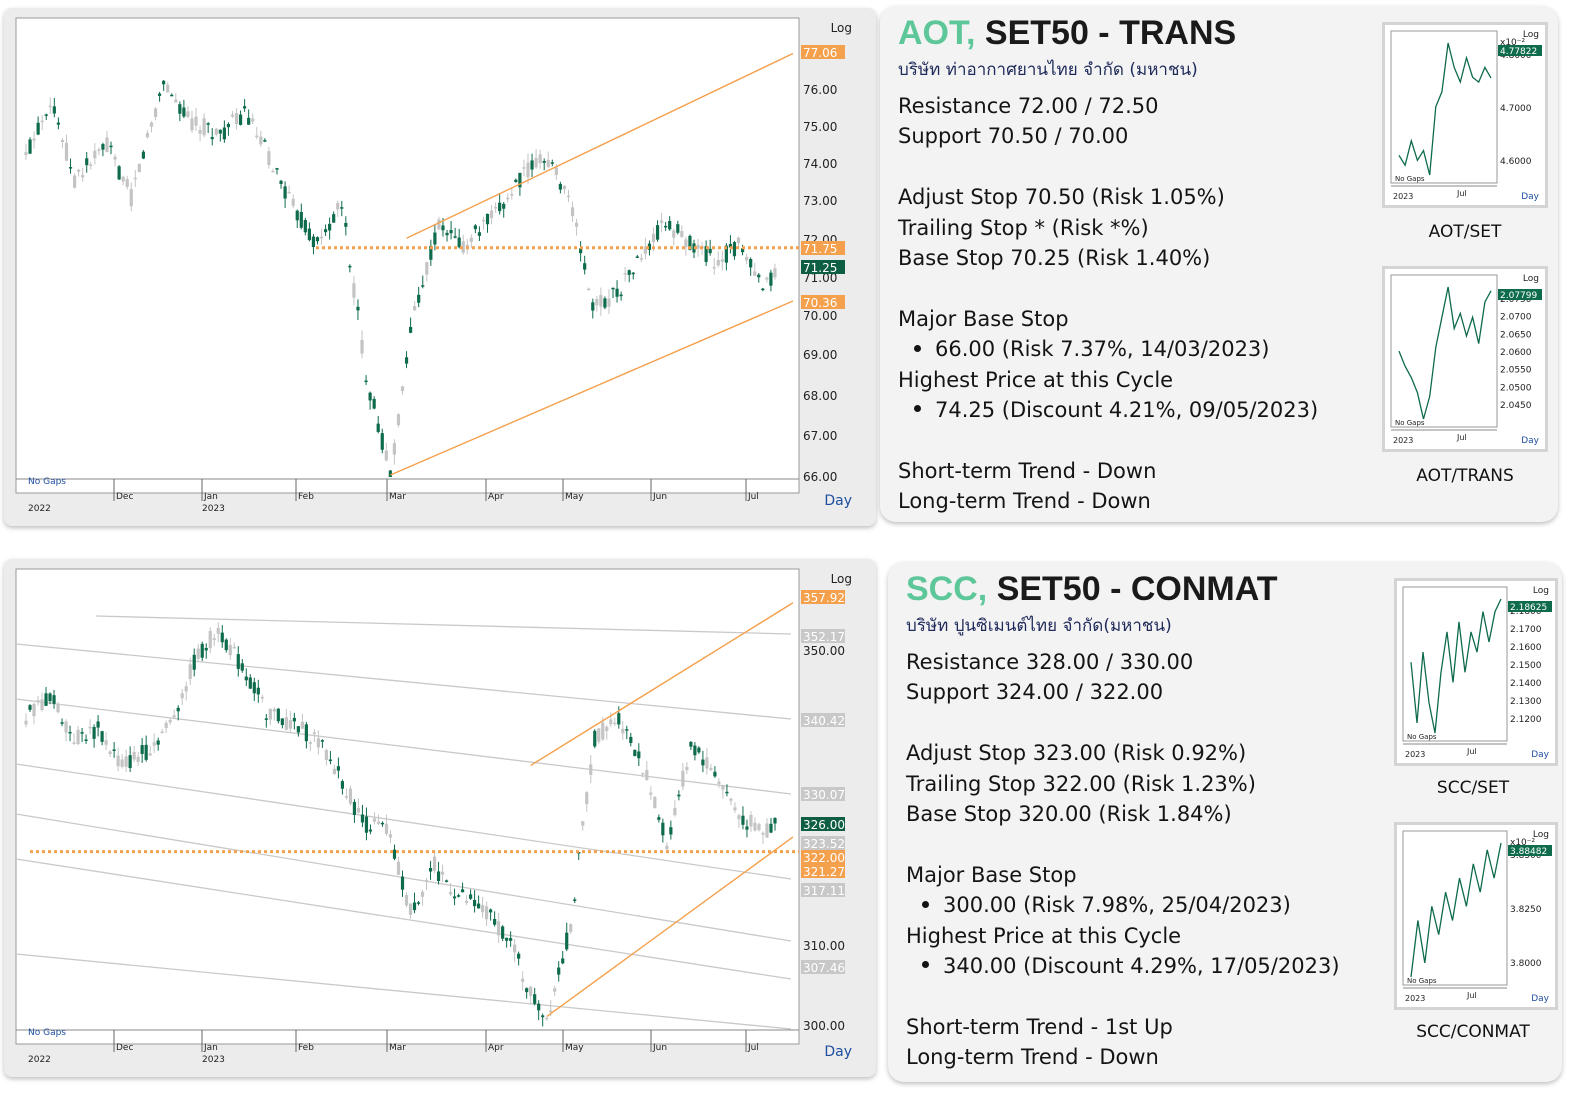 This screenshot has width=1596, height=1096. Describe the element at coordinates (1028, 106) in the screenshot. I see `analysis-line: Resistance 72.00 / 72.50` at that location.